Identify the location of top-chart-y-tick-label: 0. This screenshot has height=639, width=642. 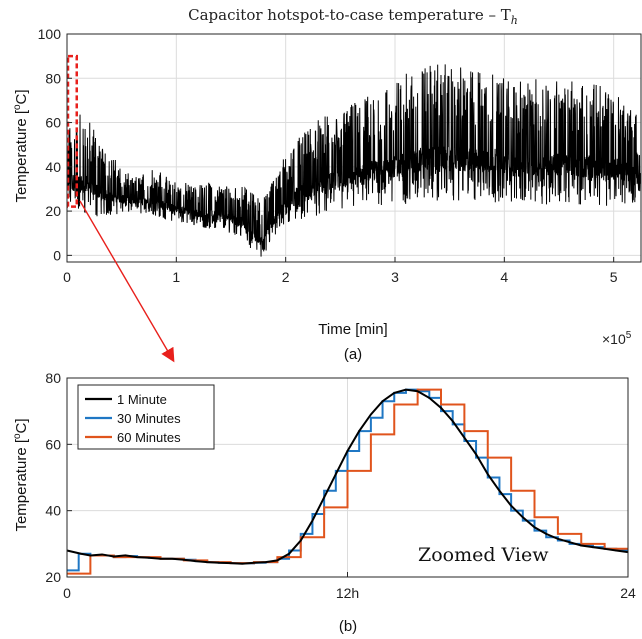
(57, 255).